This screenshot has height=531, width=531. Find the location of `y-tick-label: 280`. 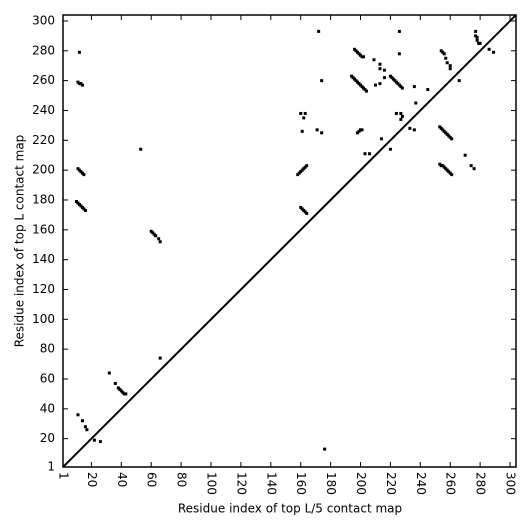

y-tick-label: 280 is located at coordinates (43, 50).